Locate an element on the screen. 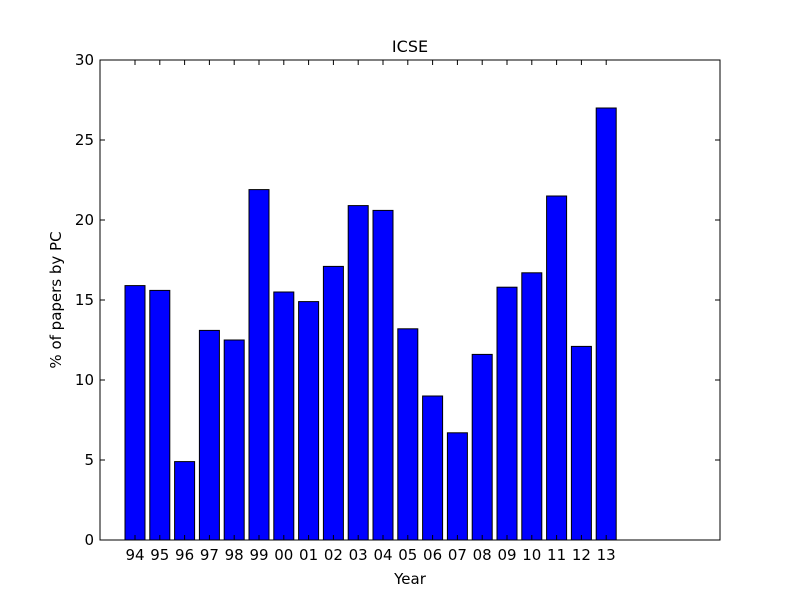 The image size is (800, 605). x-tick-label: 11 is located at coordinates (556, 555).